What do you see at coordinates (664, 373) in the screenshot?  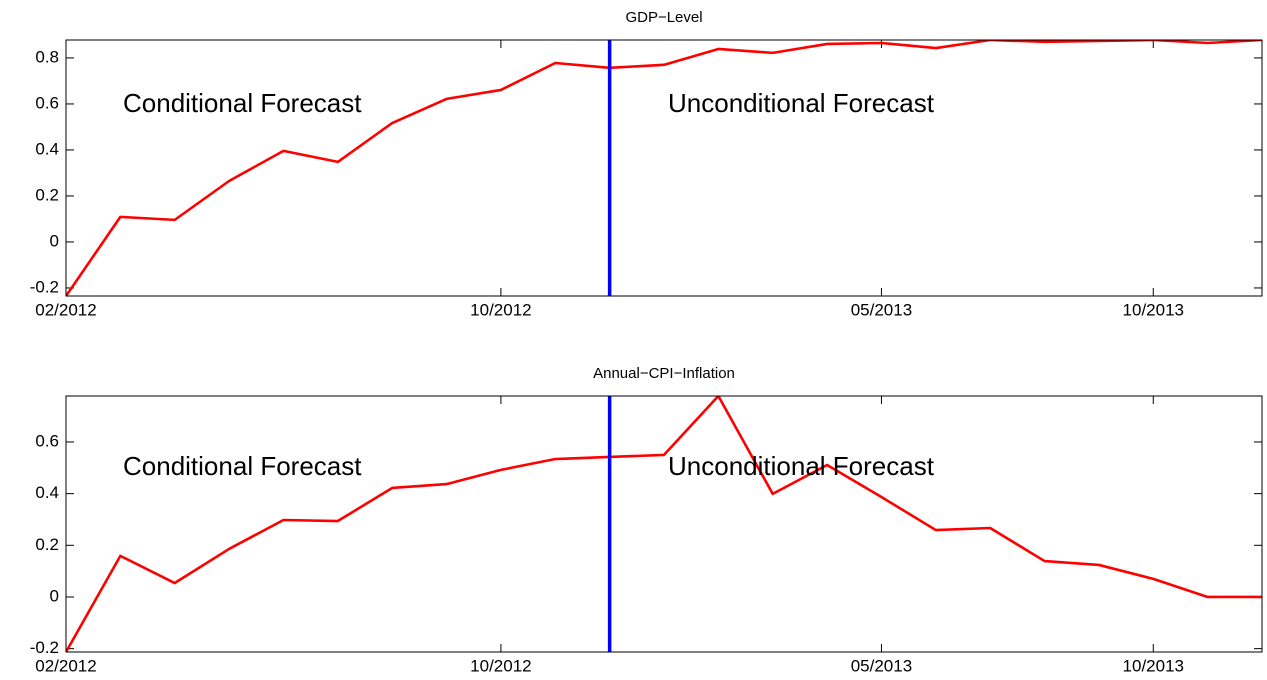 I see `chart-title: Annual−CPI−Inflation` at bounding box center [664, 373].